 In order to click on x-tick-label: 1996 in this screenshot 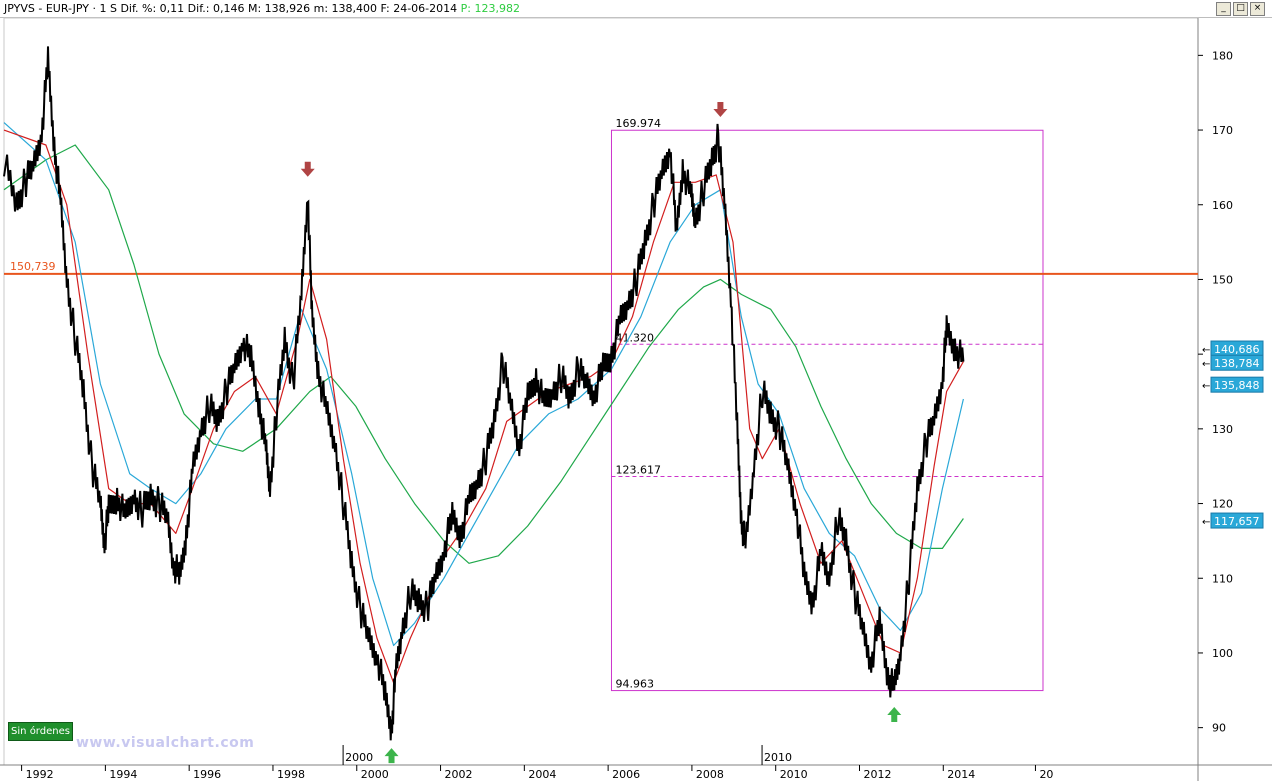, I will do `click(207, 774)`.